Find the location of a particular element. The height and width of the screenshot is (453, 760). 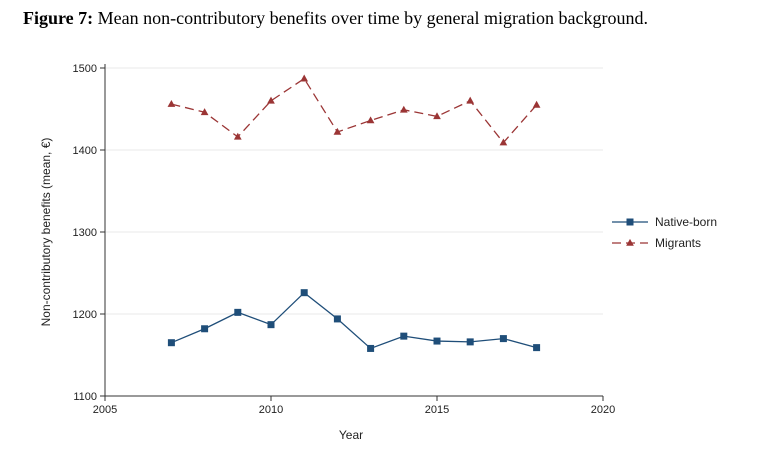

y-tick-label: 1300 is located at coordinates (85, 233).